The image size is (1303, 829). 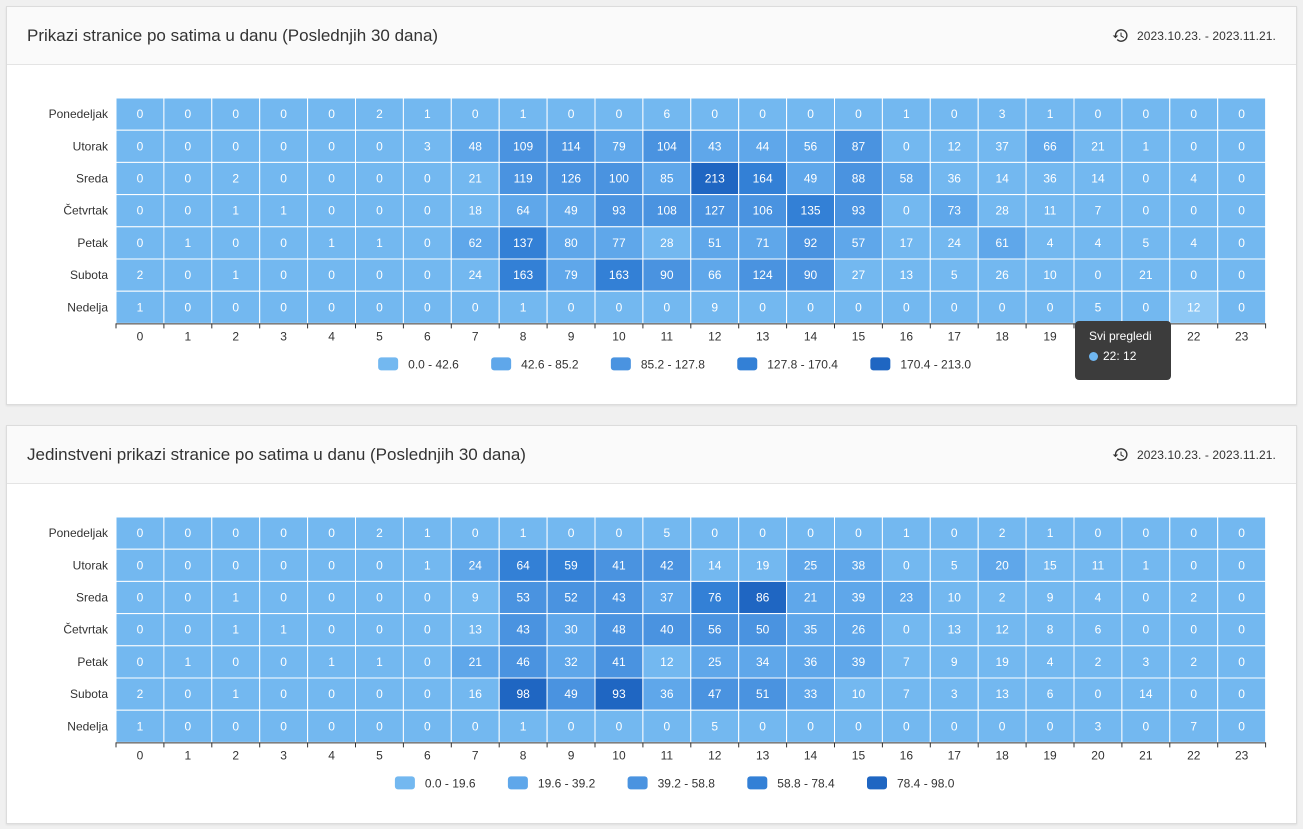 I want to click on cell-value: 5, so click(x=954, y=275).